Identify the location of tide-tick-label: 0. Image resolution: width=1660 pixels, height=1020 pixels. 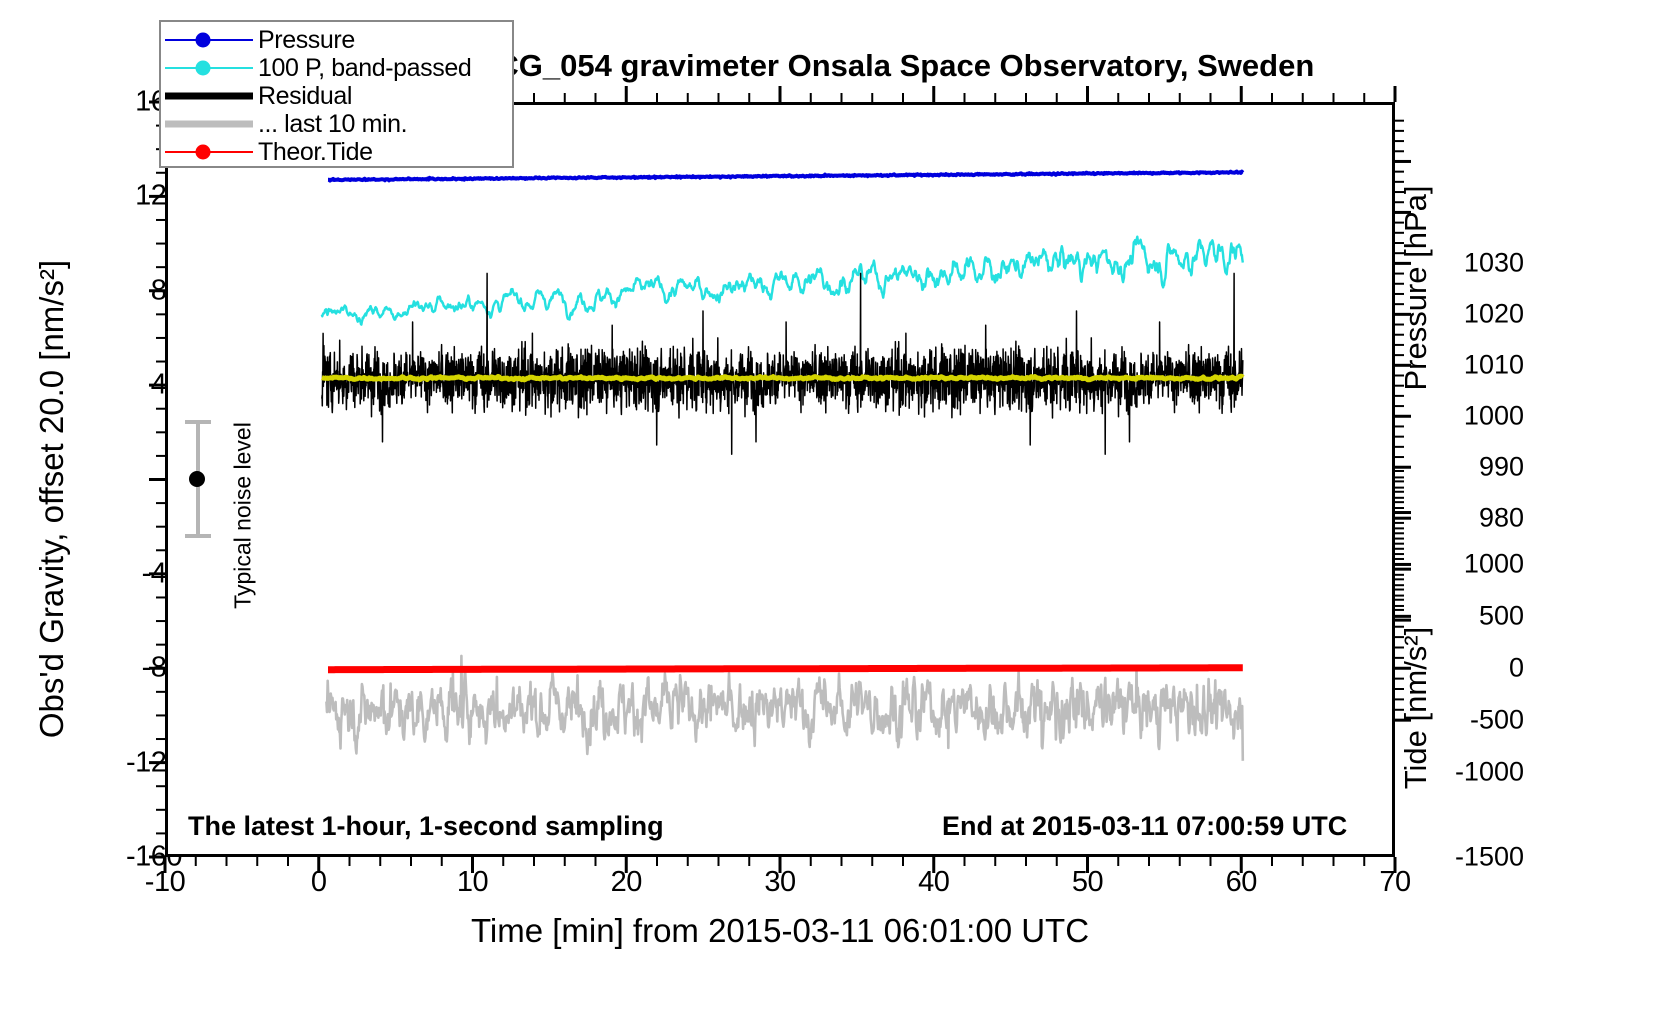
(1516, 667).